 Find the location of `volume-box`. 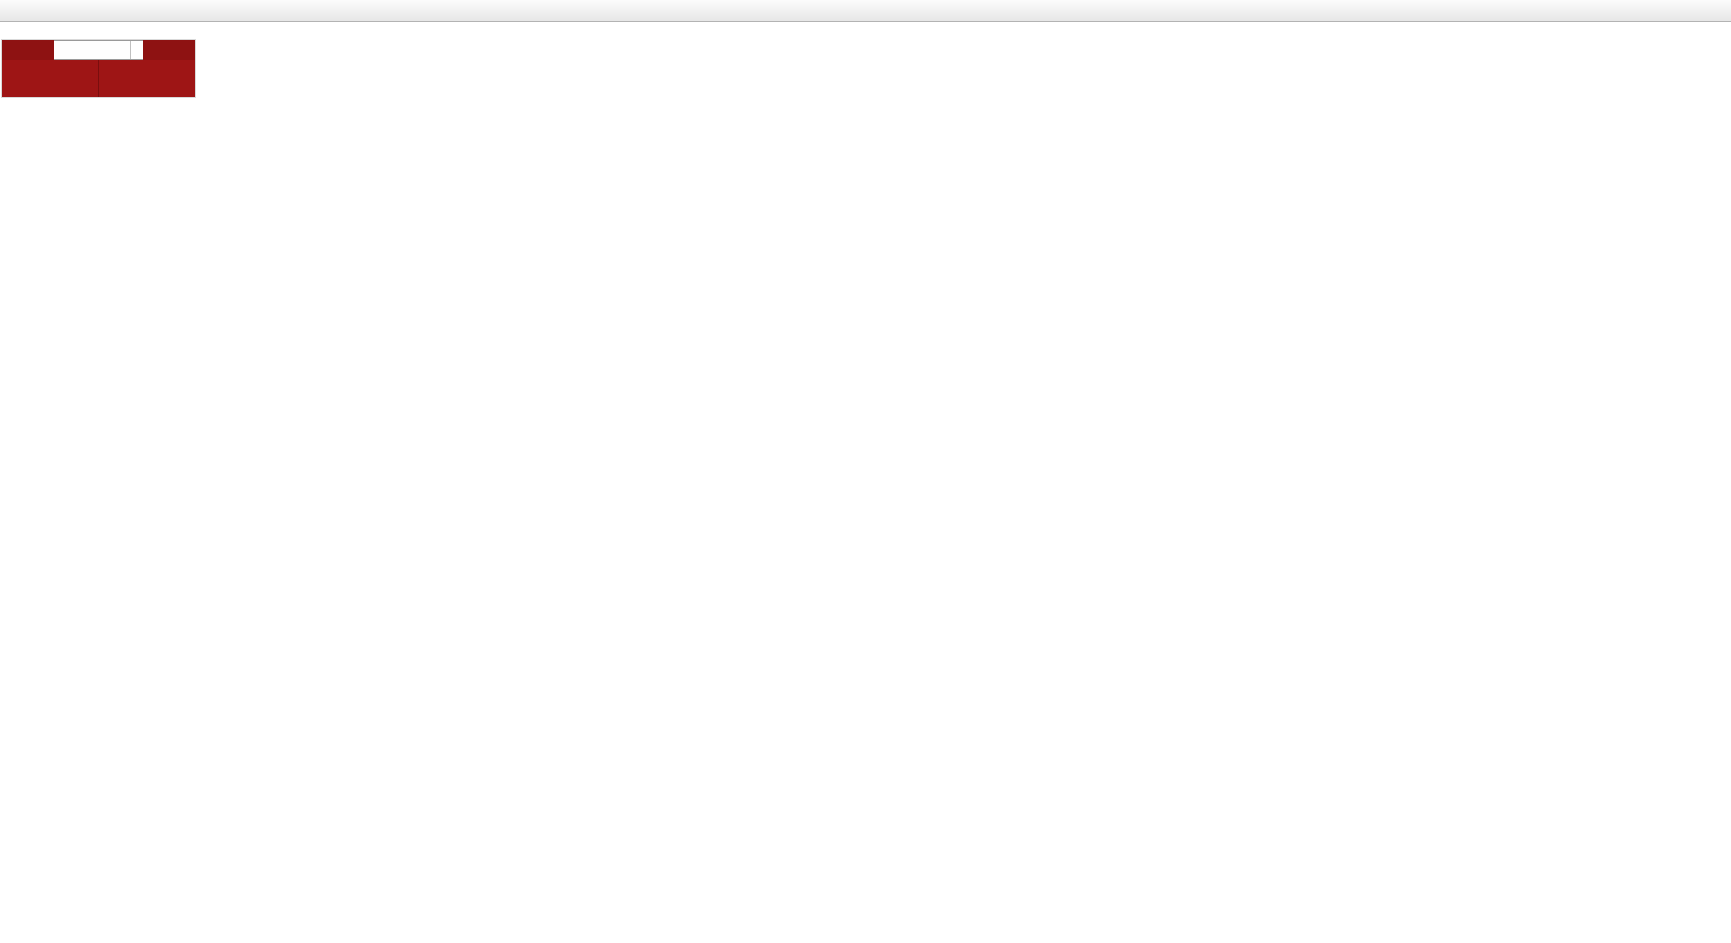

volume-box is located at coordinates (98, 50).